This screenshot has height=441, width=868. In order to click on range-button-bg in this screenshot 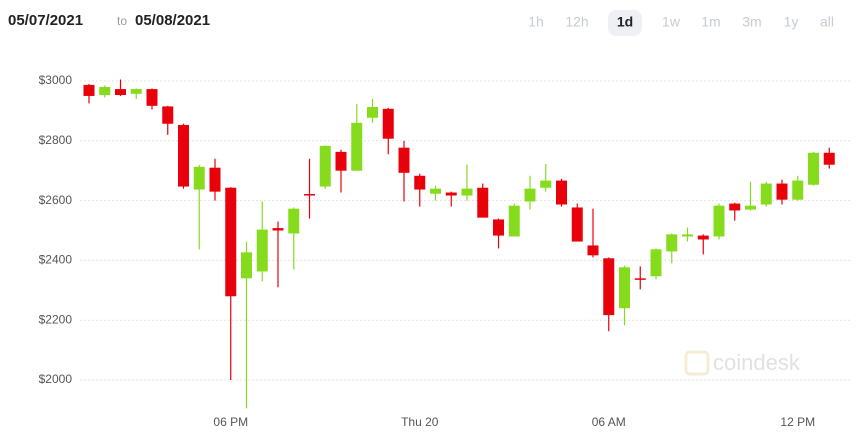, I will do `click(625, 23)`.